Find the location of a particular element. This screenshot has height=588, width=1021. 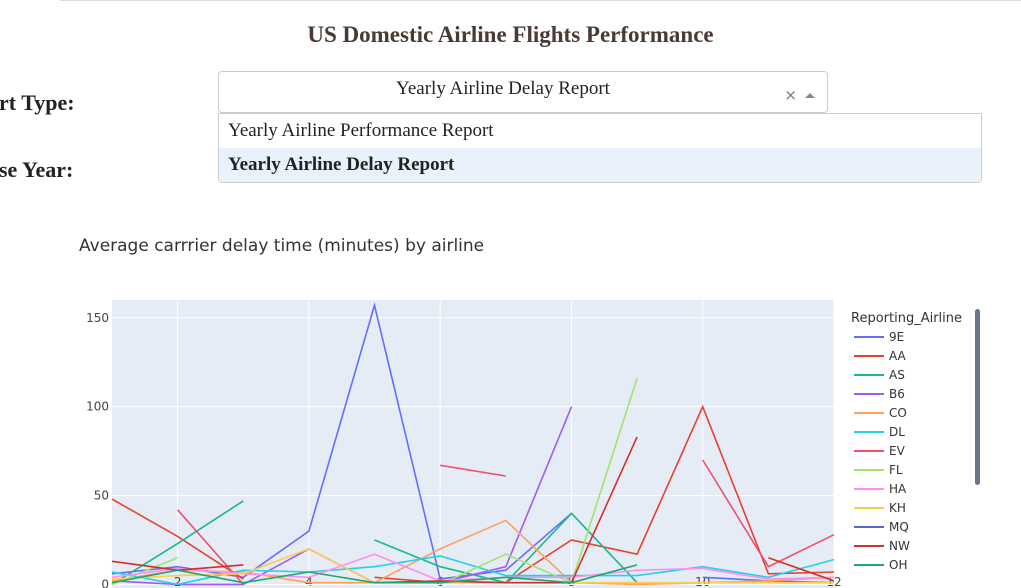

legend-label-9E: 9E is located at coordinates (896, 337).